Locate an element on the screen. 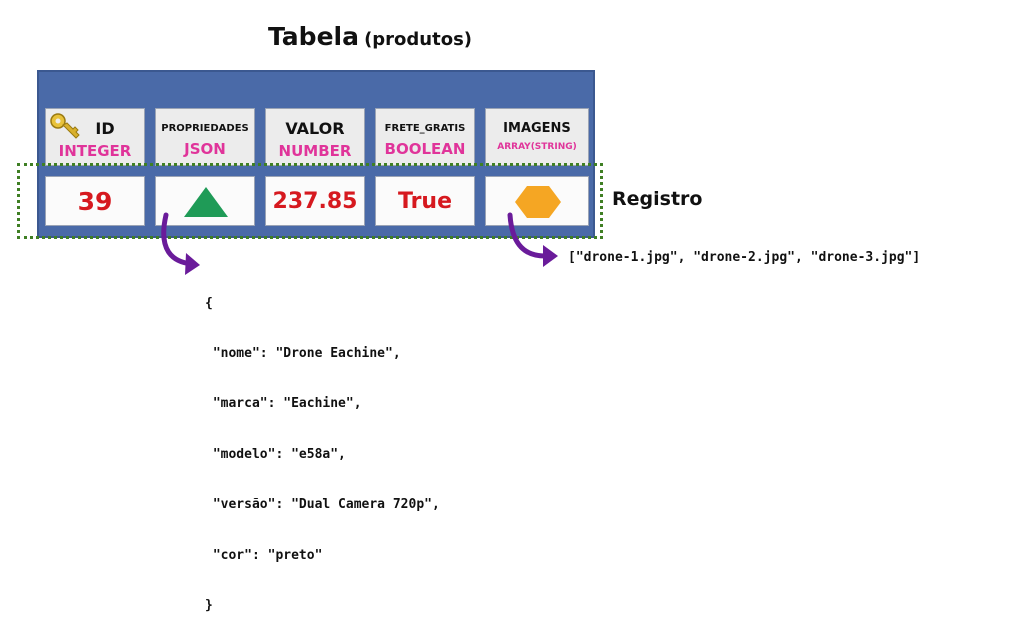 The image size is (1013, 632). arrow-head-json is located at coordinates (192, 264).